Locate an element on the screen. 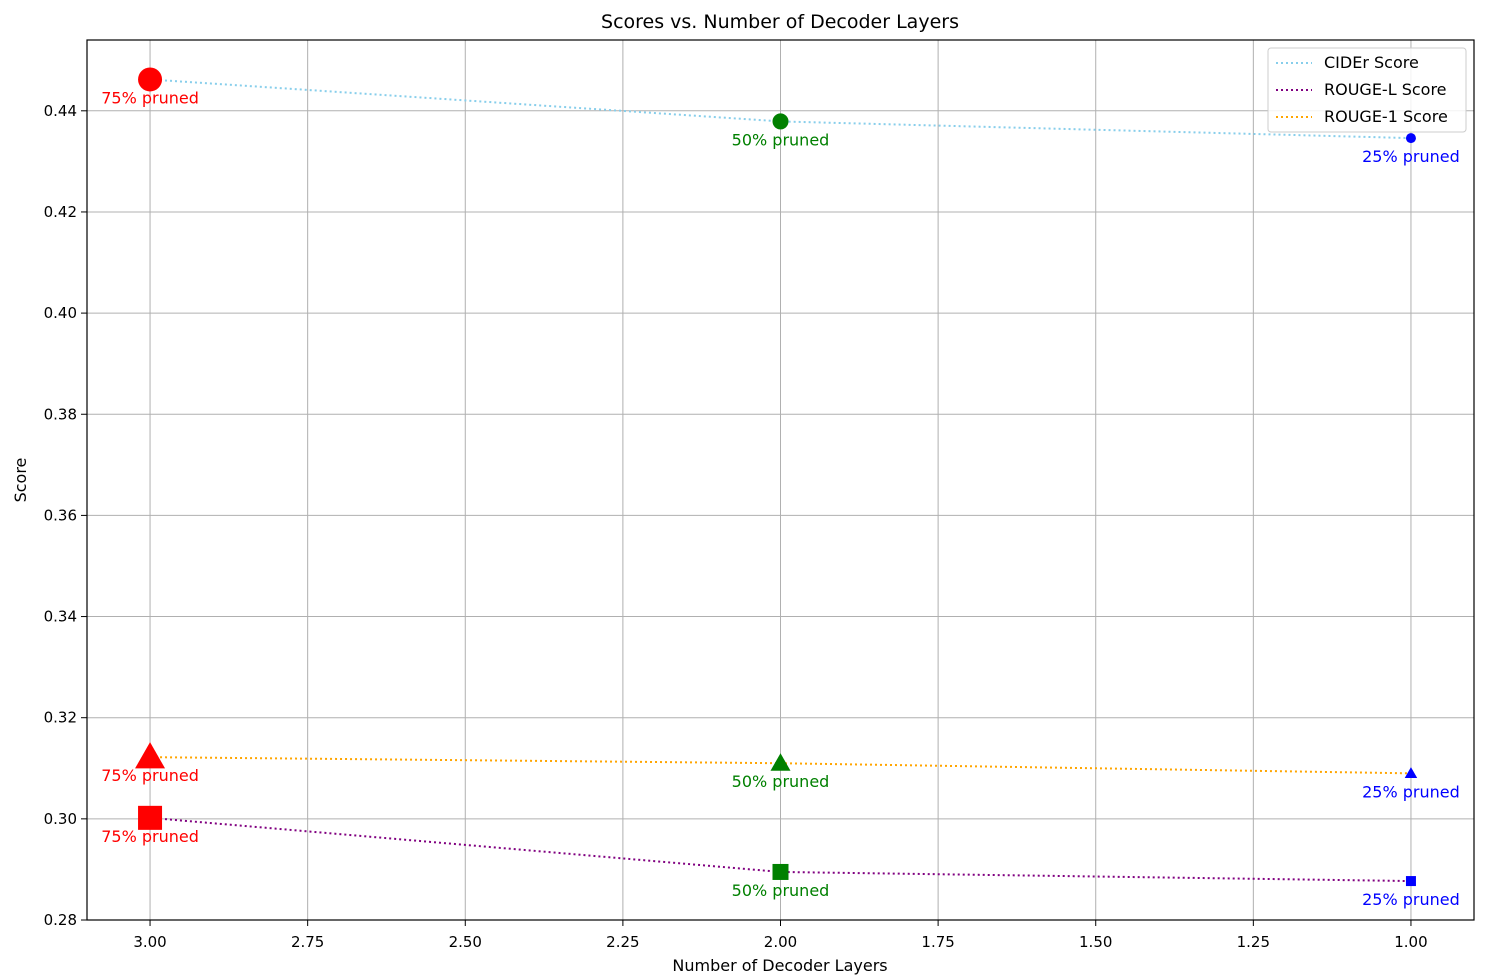  y-tick-label: 0.36 is located at coordinates (60, 515).